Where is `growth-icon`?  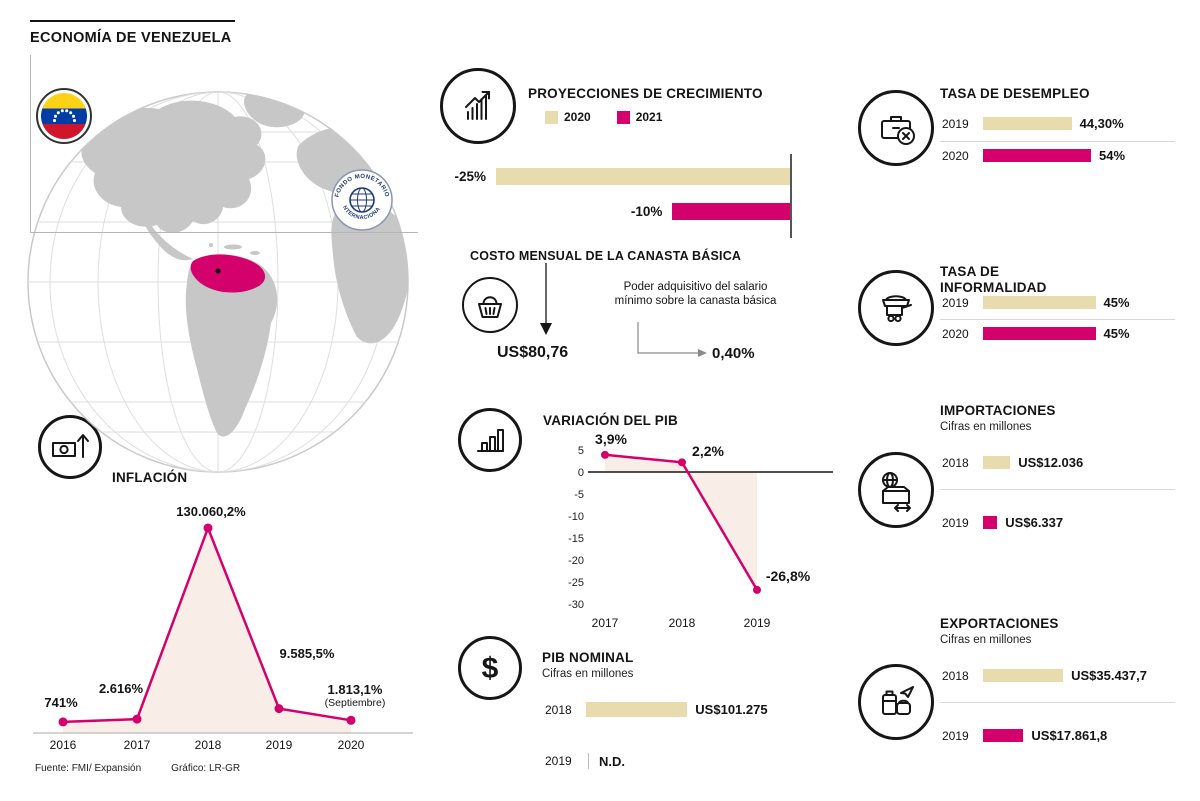 growth-icon is located at coordinates (478, 106).